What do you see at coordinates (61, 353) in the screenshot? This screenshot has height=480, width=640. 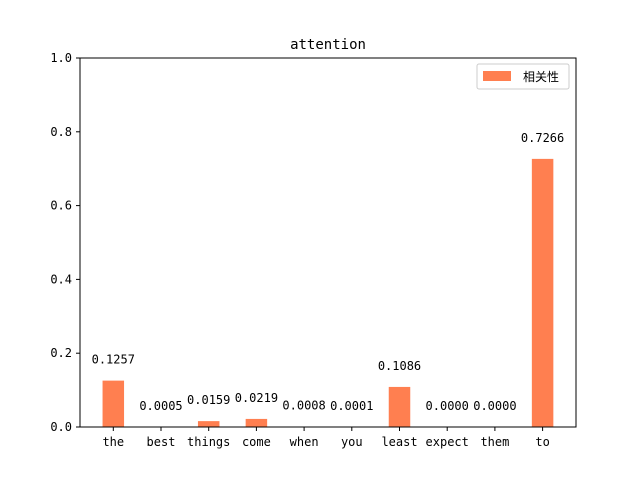 I see `y-tick-label: 0.2` at bounding box center [61, 353].